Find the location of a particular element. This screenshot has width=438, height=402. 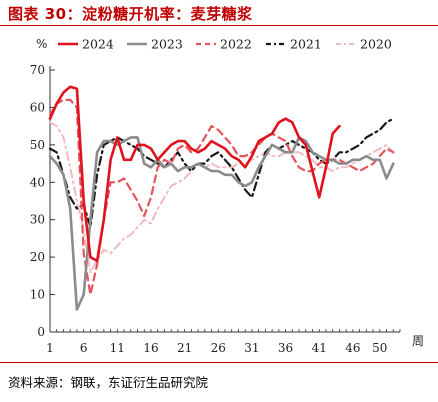

legend-label-2022: 2022 is located at coordinates (236, 44).